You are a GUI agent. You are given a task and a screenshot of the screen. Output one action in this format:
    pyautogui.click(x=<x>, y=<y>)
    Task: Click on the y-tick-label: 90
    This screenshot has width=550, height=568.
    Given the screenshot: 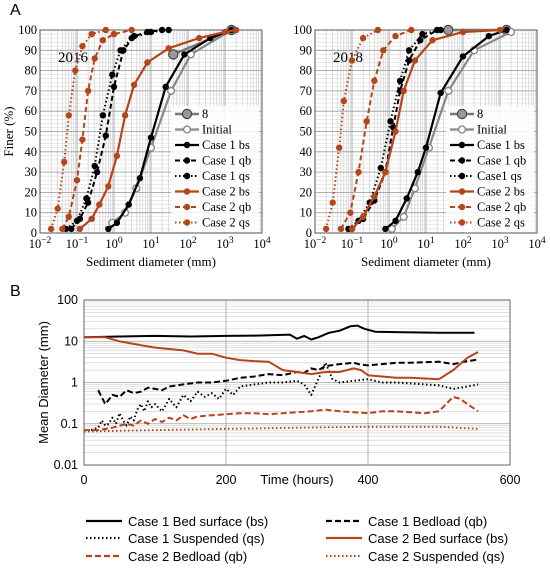 What is the action you would take?
    pyautogui.click(x=31, y=50)
    